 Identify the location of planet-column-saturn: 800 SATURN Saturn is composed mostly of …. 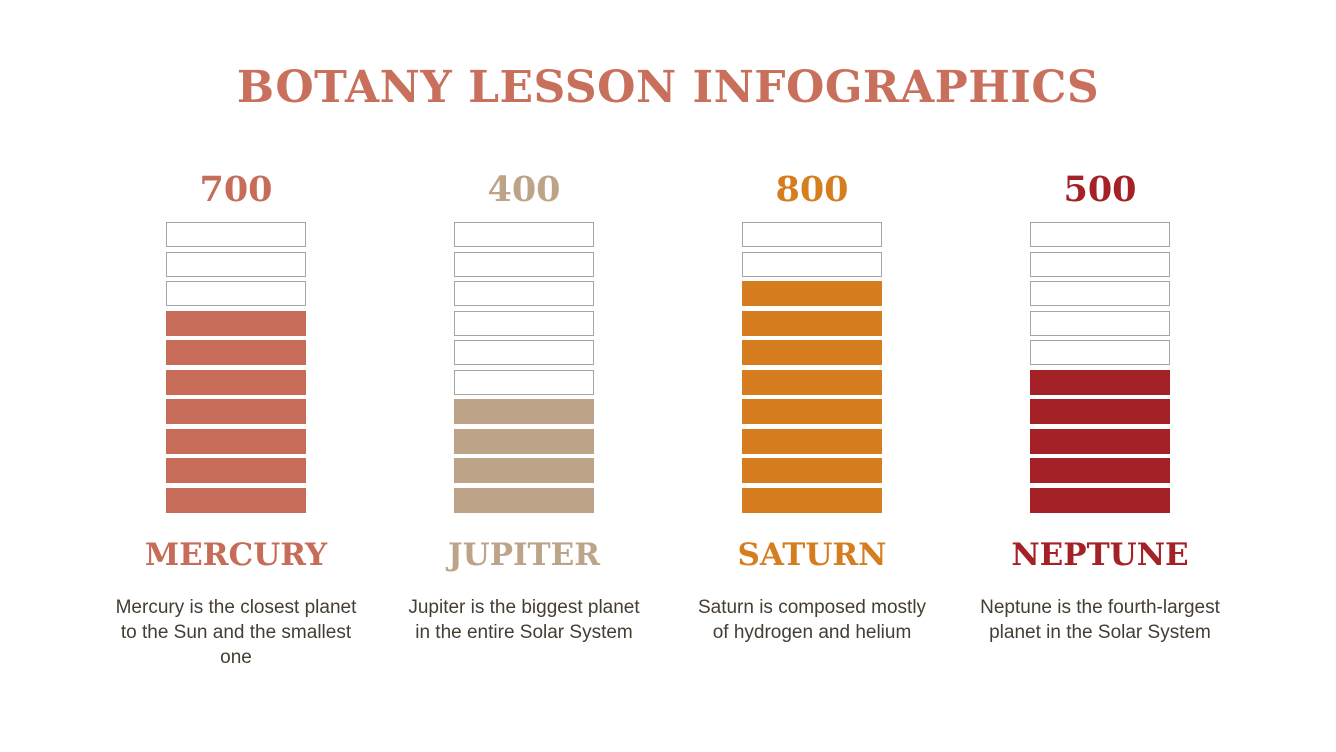
(812, 420).